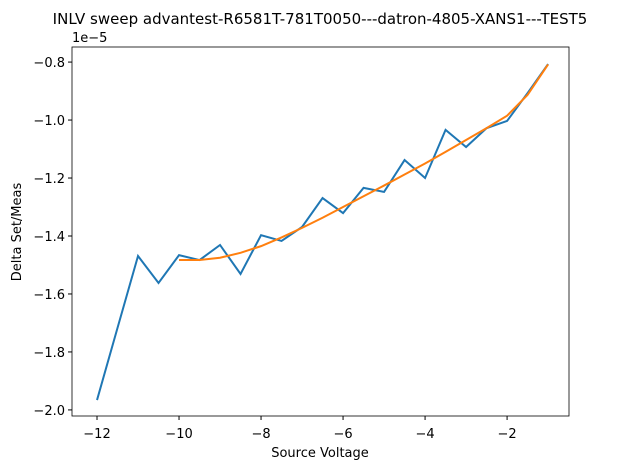 This screenshot has height=470, width=626. I want to click on y-offset-label: 1e−5, so click(89, 38).